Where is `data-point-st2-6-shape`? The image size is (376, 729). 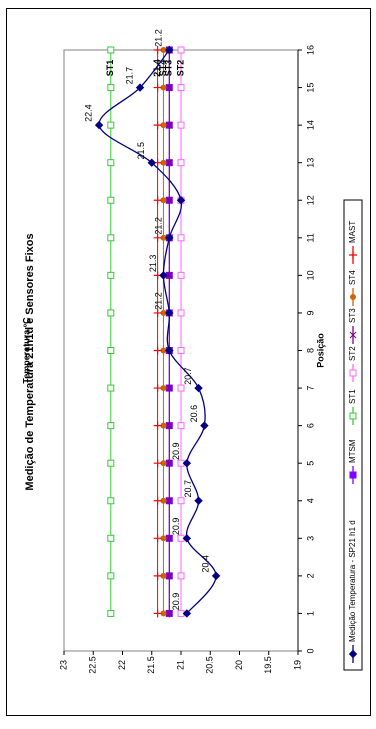 data-point-st2-6-shape is located at coordinates (181, 426).